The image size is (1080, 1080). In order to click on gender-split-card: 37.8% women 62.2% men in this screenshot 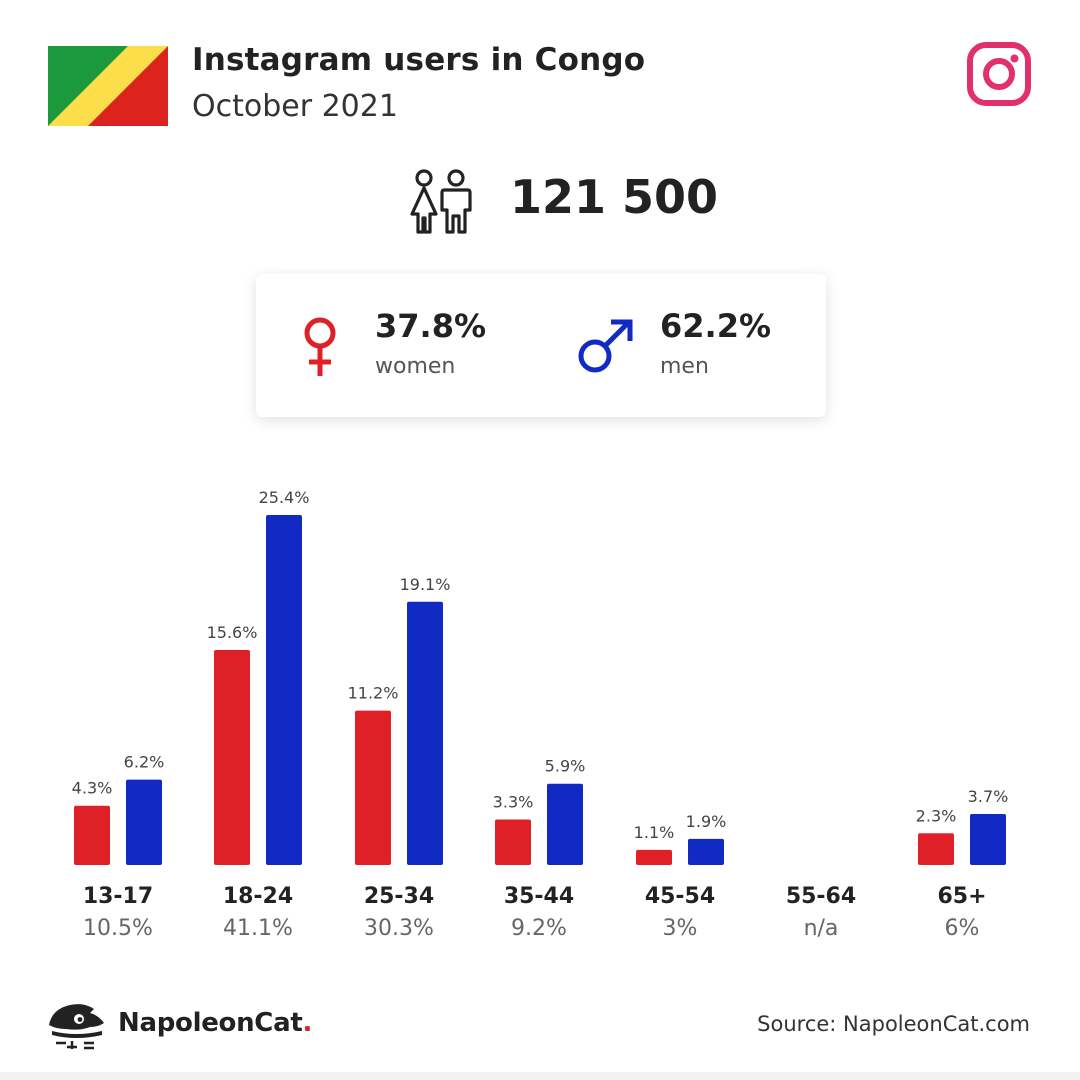, I will do `click(541, 345)`.